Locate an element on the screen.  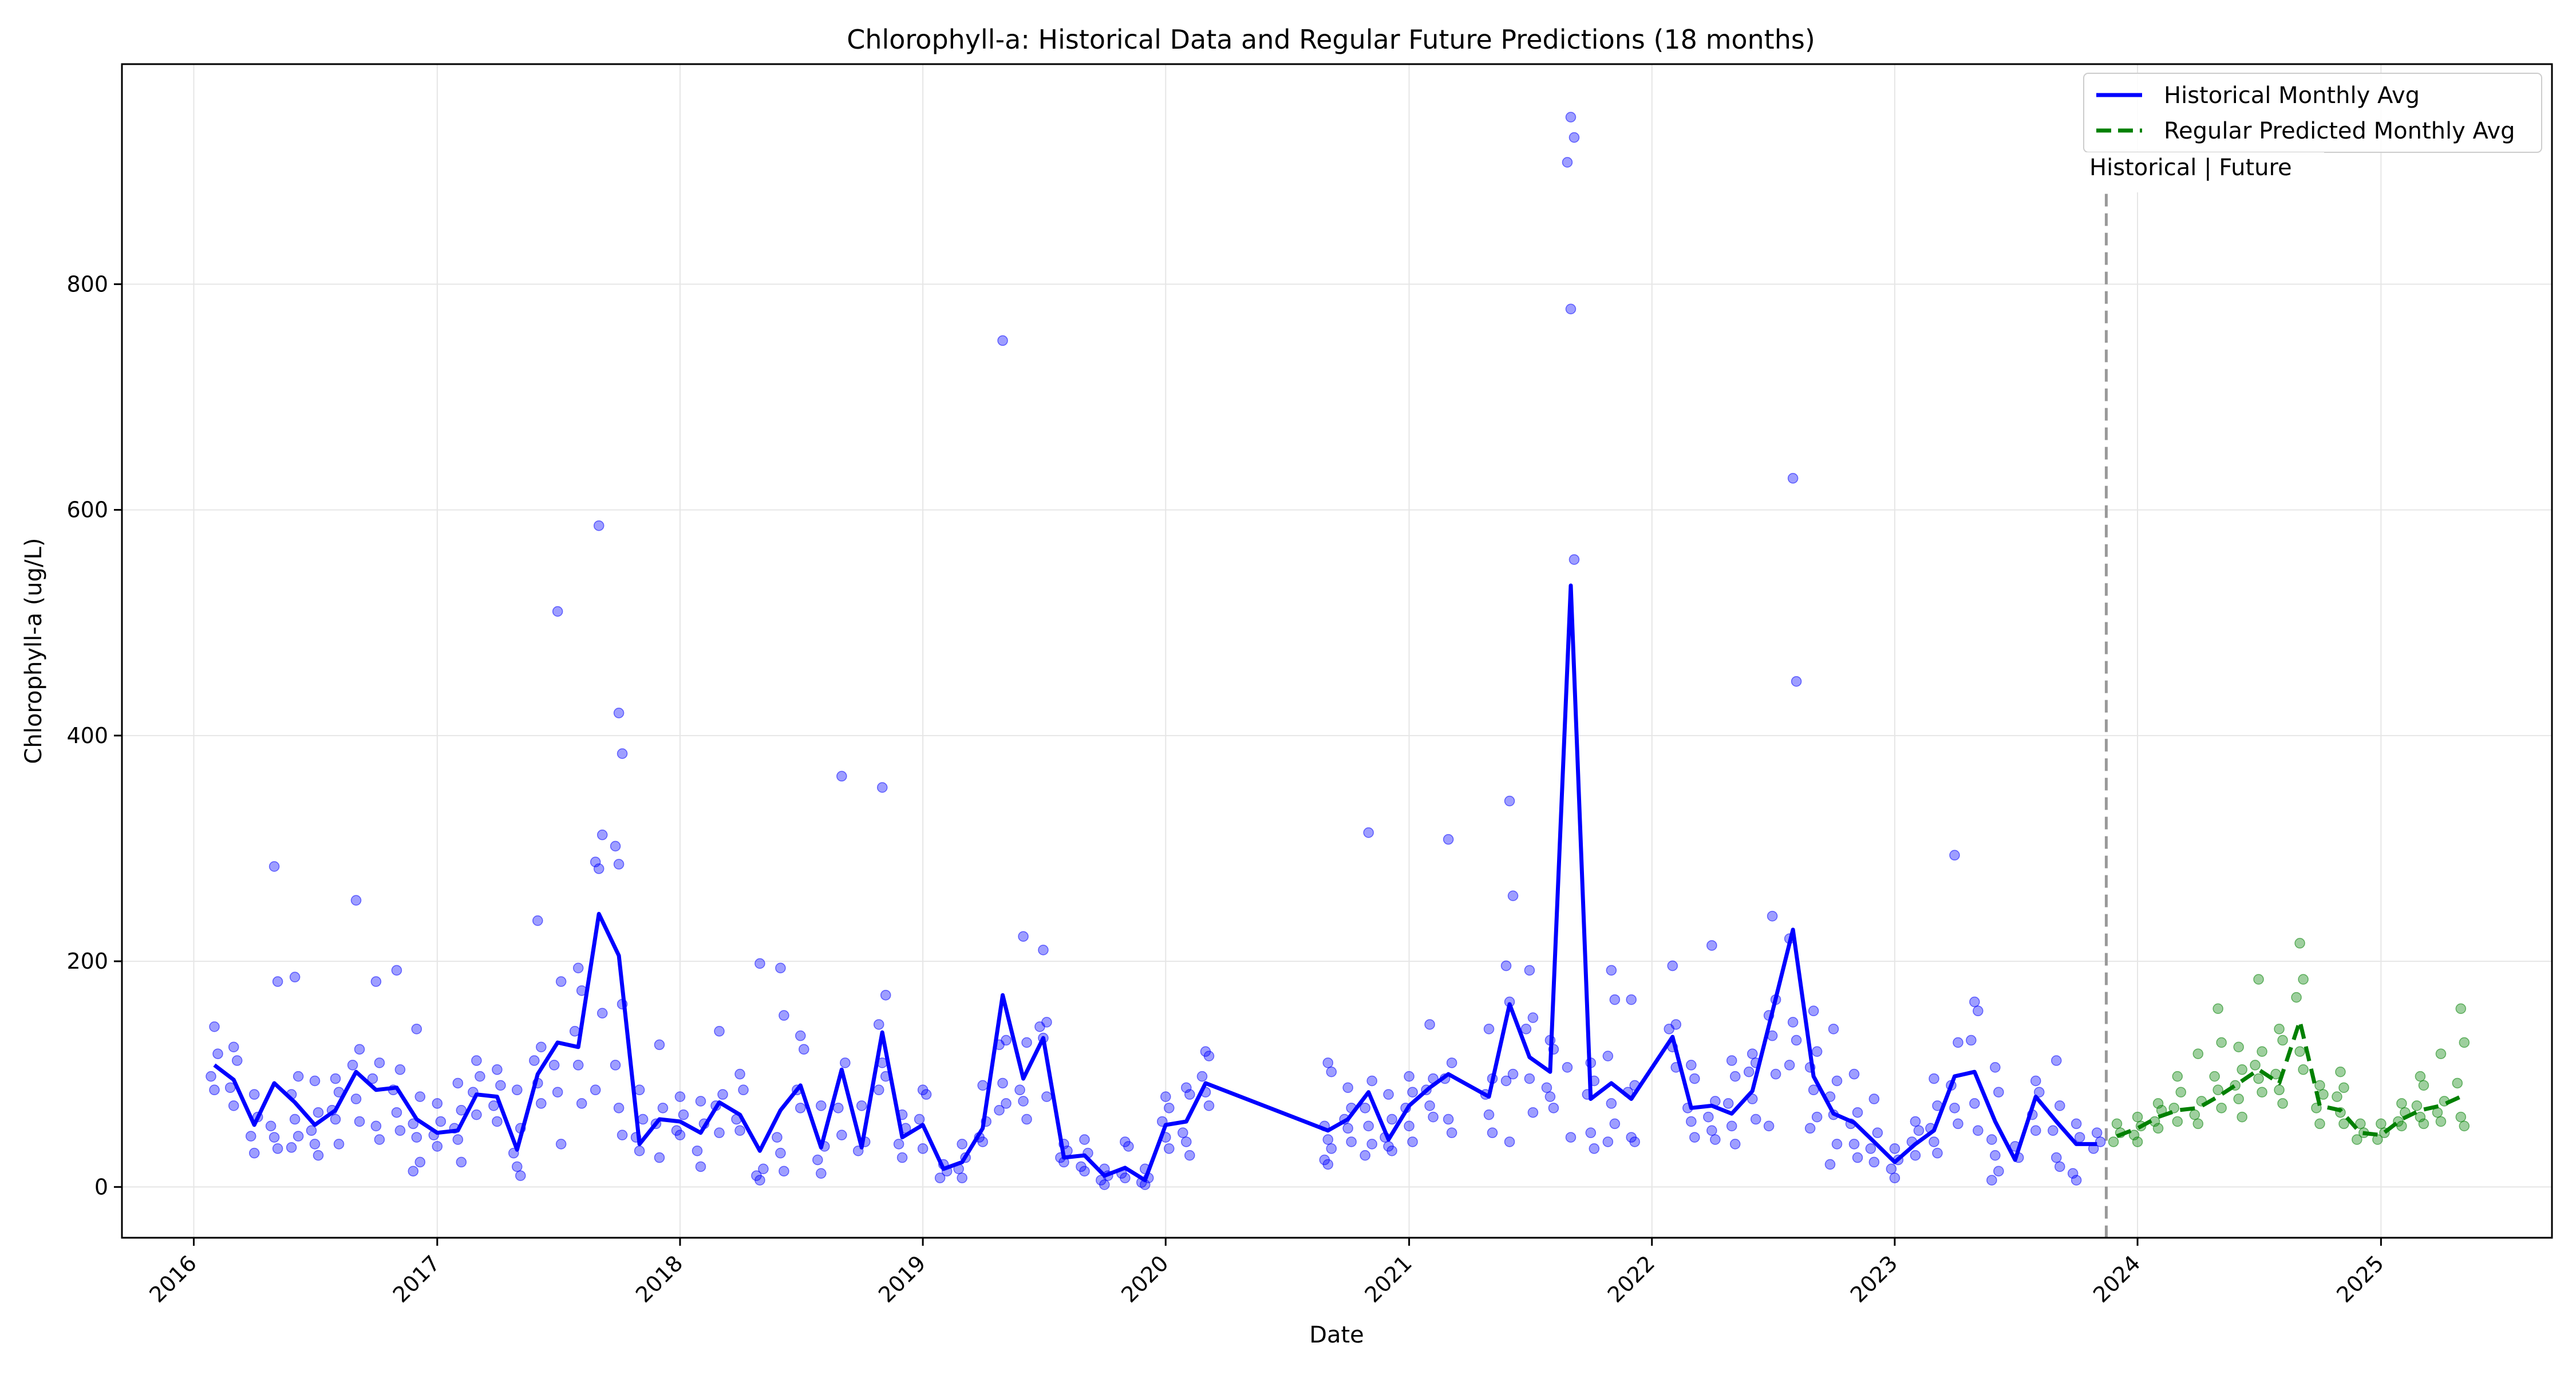
y-tick-label: 200 is located at coordinates (87, 962).